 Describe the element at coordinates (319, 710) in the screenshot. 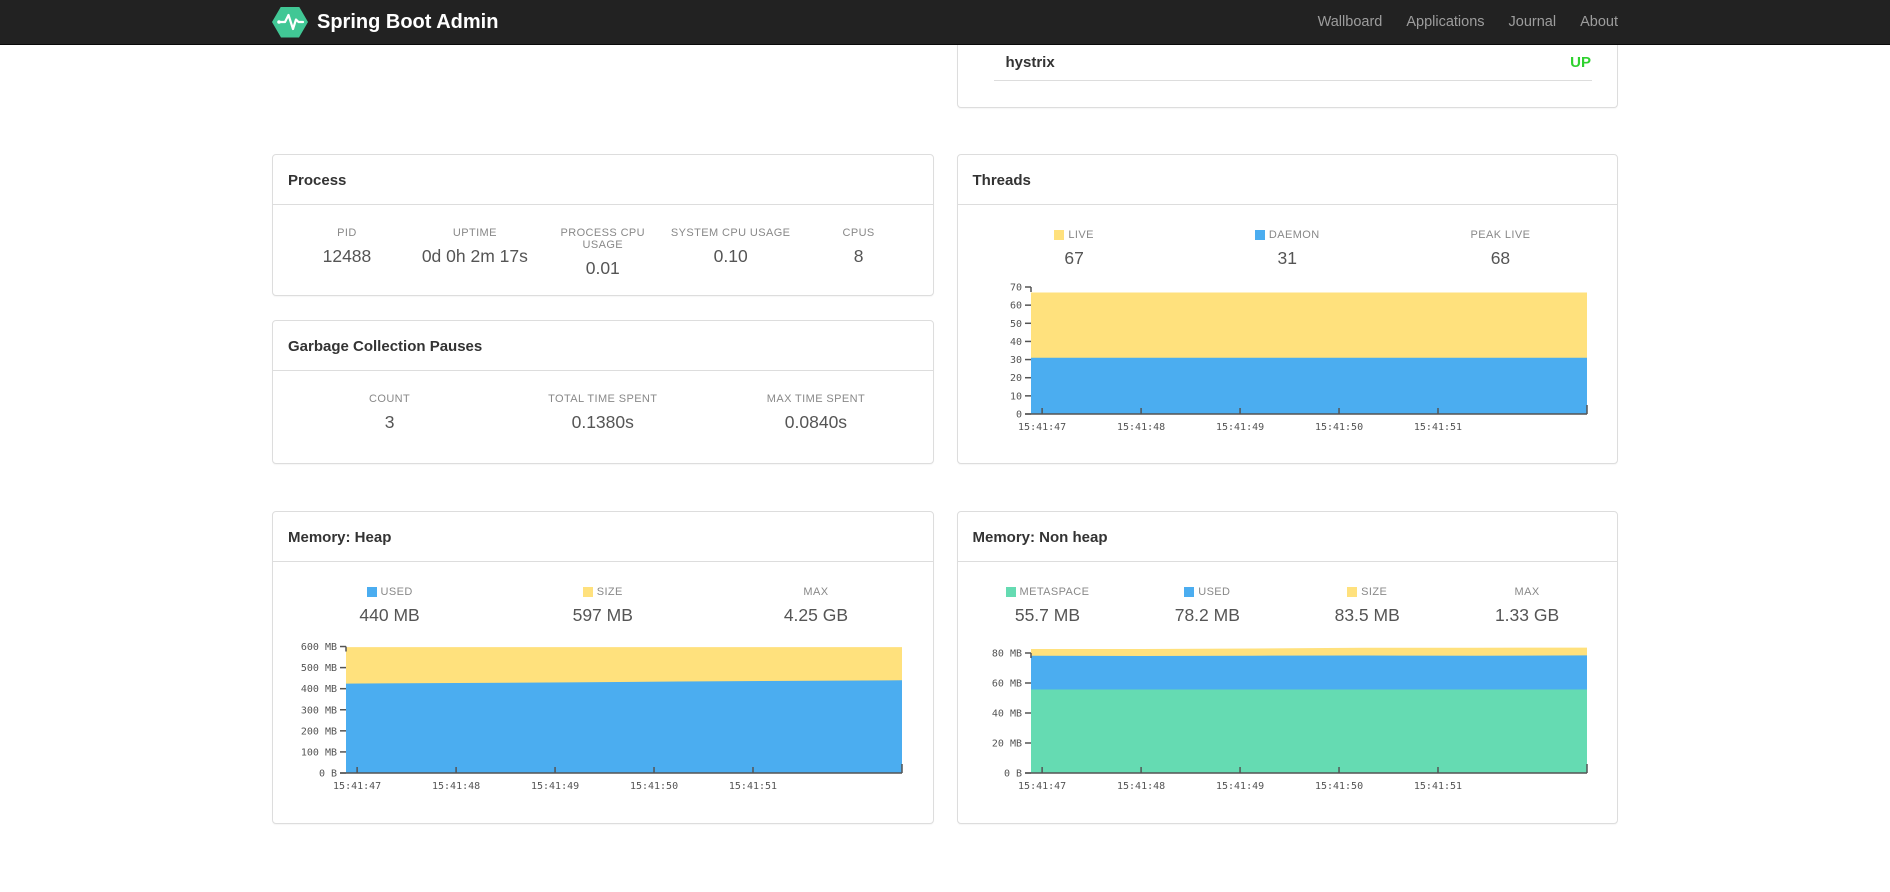

I see `svg-text: 300 MB` at that location.